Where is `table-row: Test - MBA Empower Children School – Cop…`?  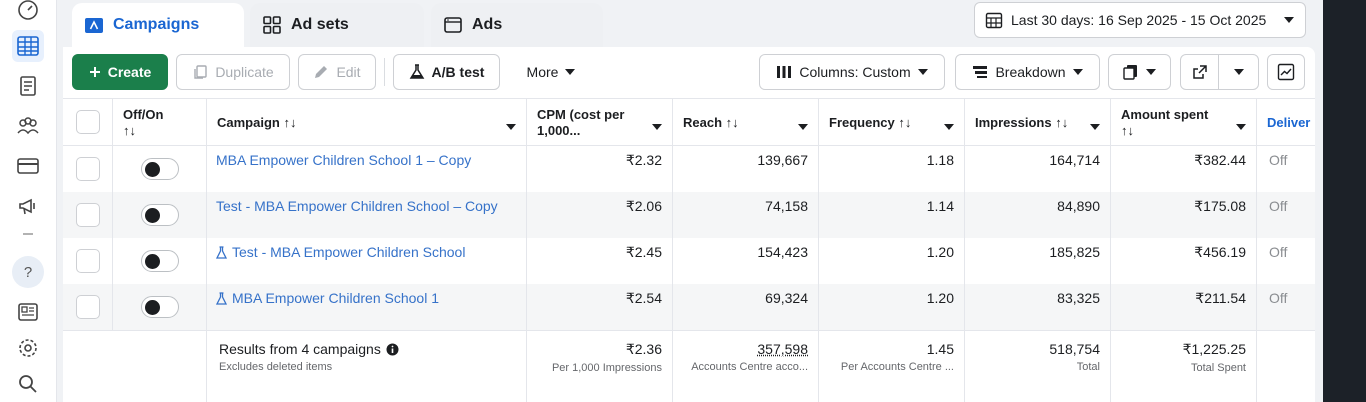 table-row: Test - MBA Empower Children School – Cop… is located at coordinates (689, 215).